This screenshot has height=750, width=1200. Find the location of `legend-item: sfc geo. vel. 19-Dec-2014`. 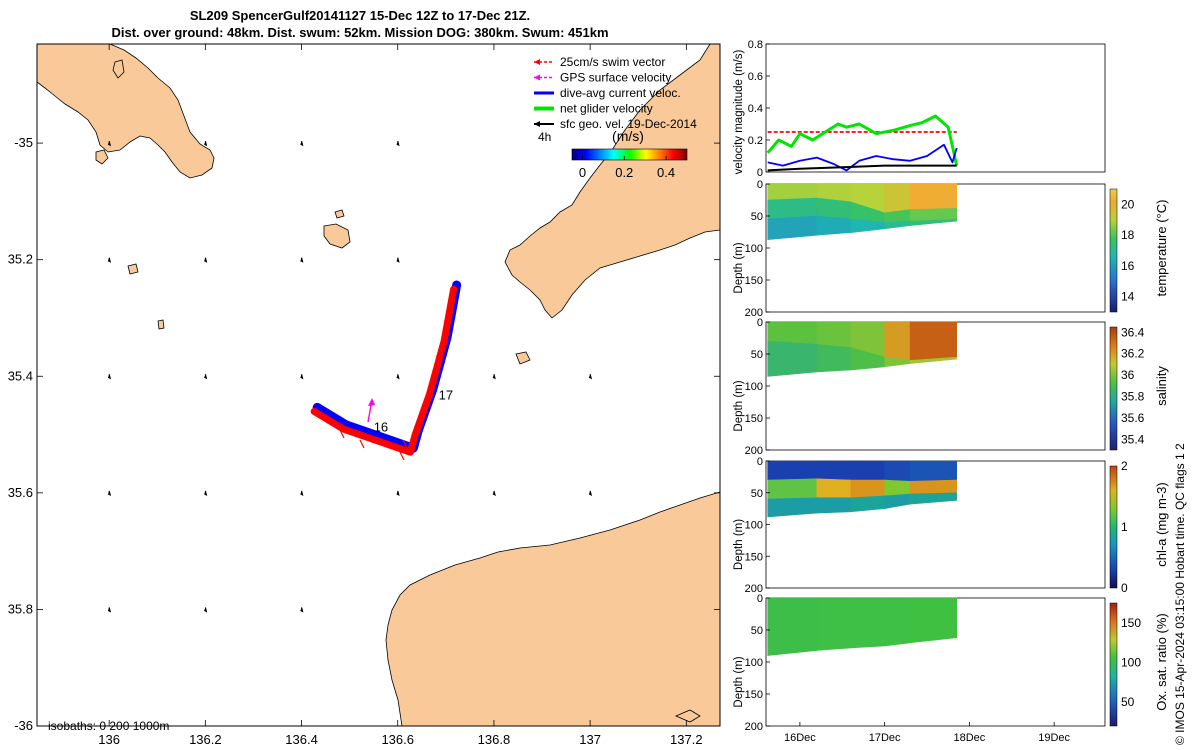

legend-item: sfc geo. vel. 19-Dec-2014 is located at coordinates (615, 124).